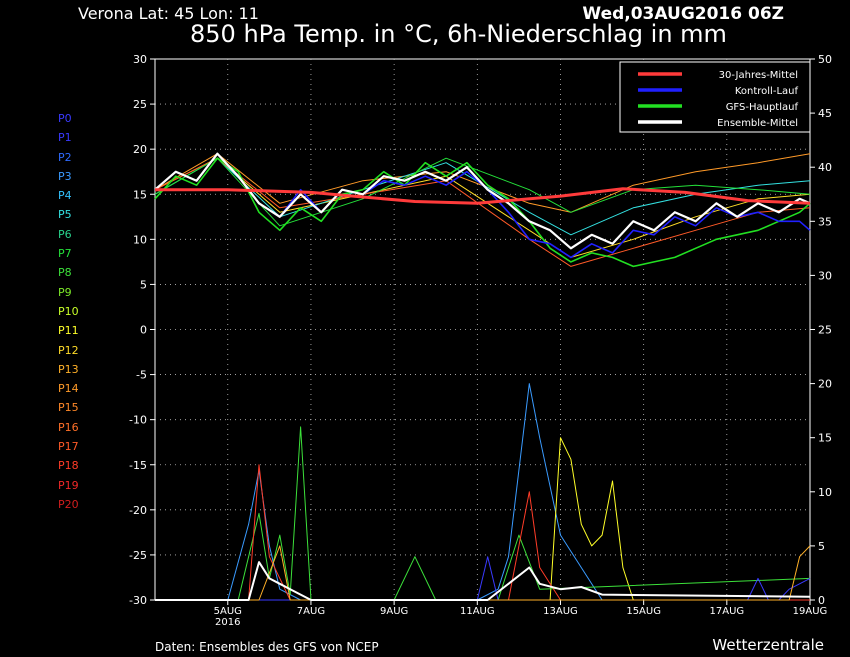 The image size is (850, 657). Describe the element at coordinates (65, 215) in the screenshot. I see `member-label-p5: P5` at that location.